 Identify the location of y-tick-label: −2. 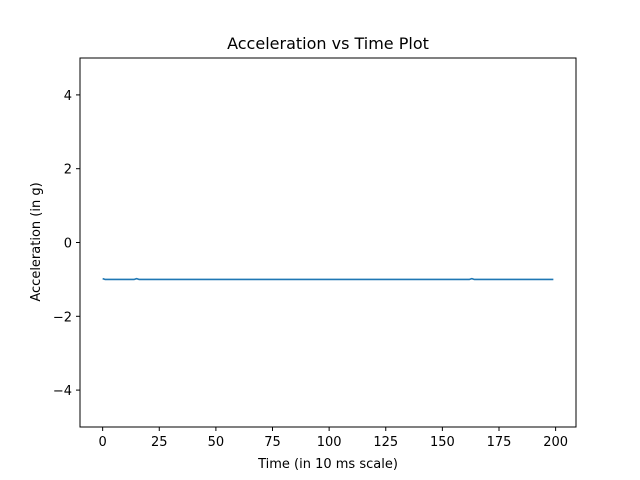
(62, 317).